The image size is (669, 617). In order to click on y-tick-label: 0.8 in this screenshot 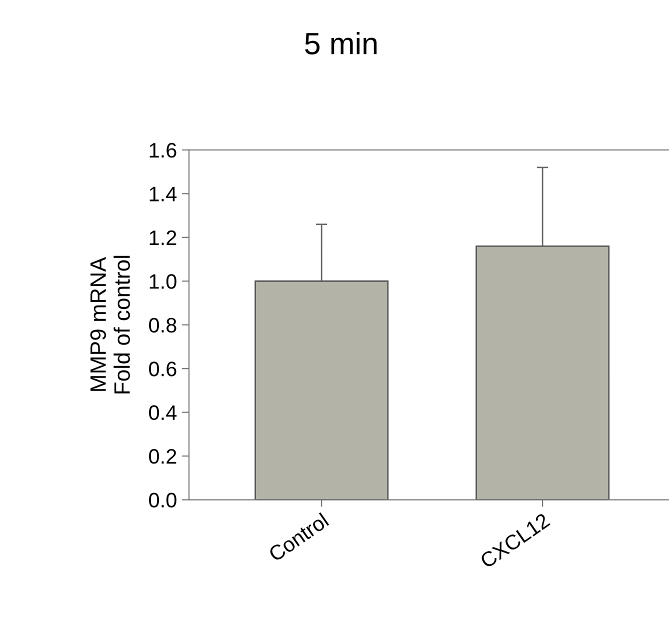, I will do `click(162, 325)`.